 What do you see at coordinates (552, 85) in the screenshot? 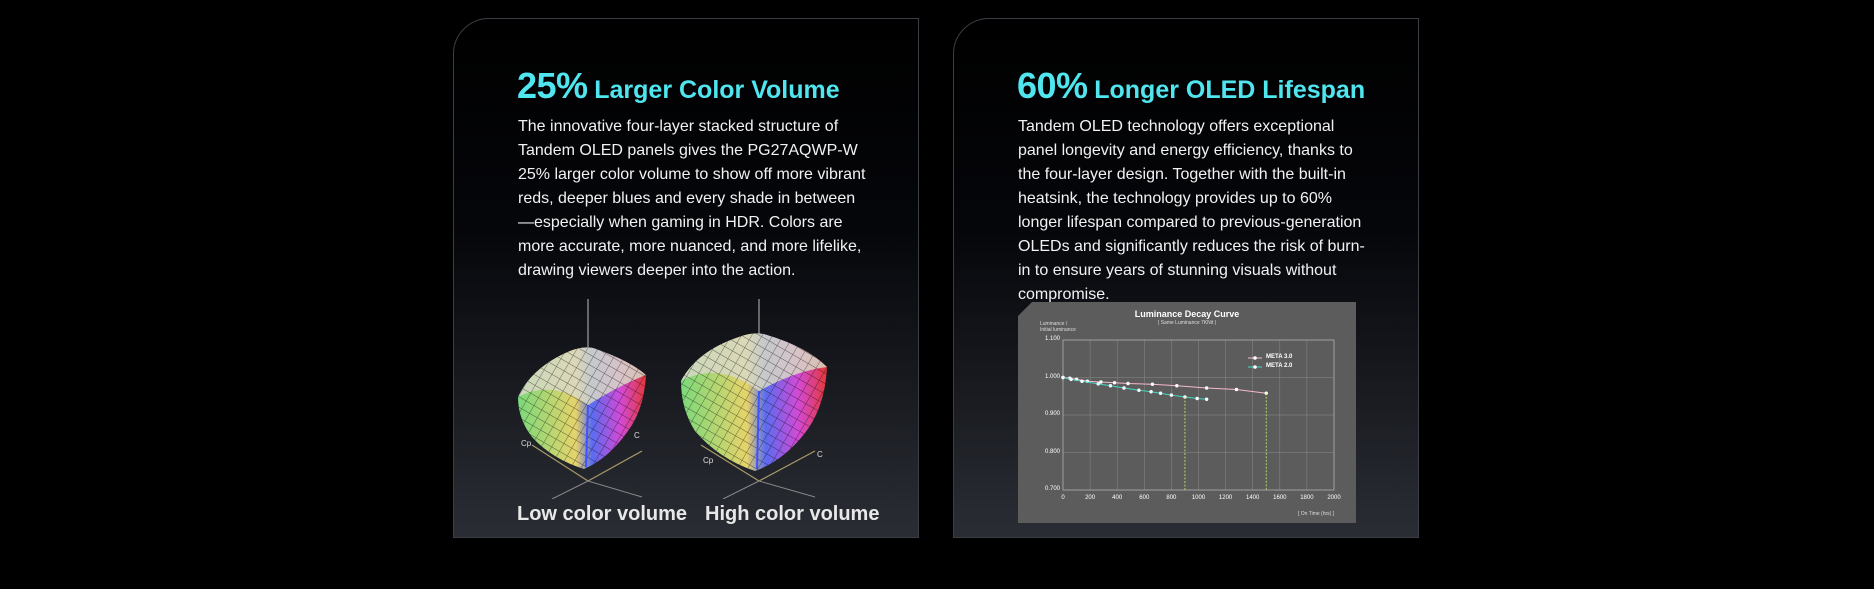
I see `color-volume-percent: 25%` at bounding box center [552, 85].